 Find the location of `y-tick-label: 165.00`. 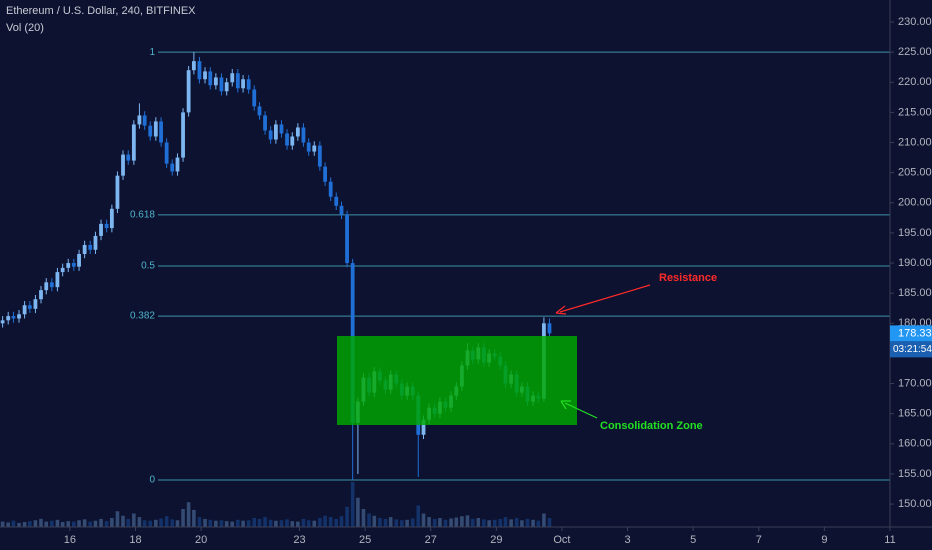

y-tick-label: 165.00 is located at coordinates (915, 414).